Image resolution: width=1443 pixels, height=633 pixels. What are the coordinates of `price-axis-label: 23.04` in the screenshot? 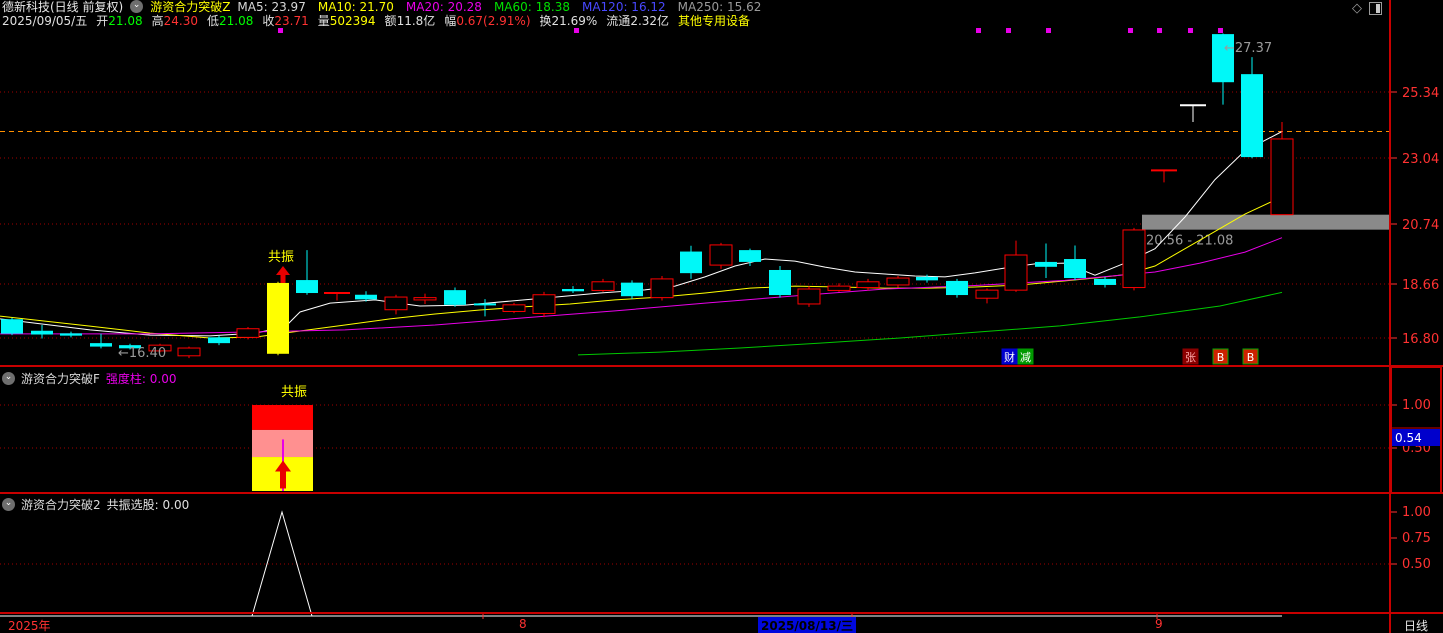 It's located at (1420, 159).